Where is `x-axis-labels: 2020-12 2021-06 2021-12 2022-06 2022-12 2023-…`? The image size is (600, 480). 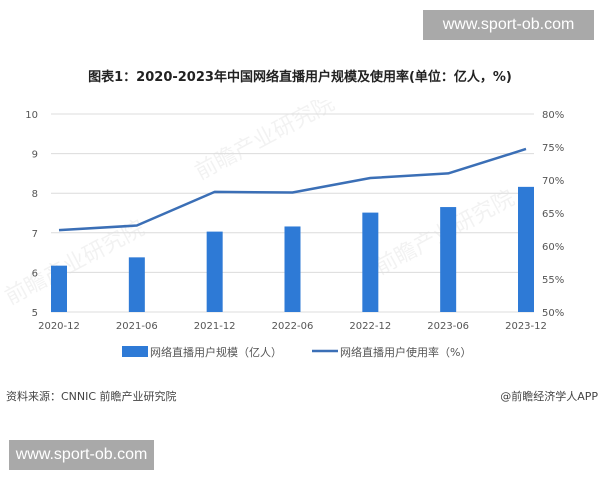 x-axis-labels: 2020-12 2021-06 2021-12 2022-06 2022-12 2023-… is located at coordinates (292, 326).